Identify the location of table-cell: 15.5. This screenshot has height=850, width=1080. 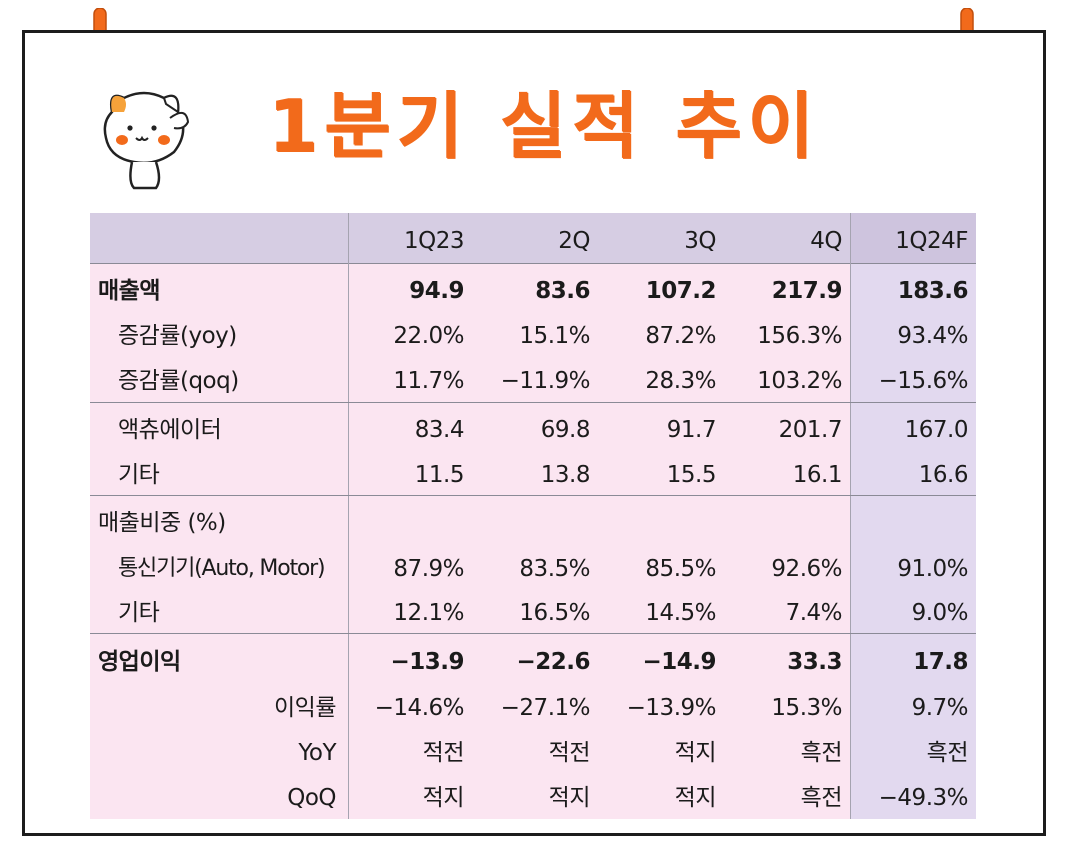
(691, 475).